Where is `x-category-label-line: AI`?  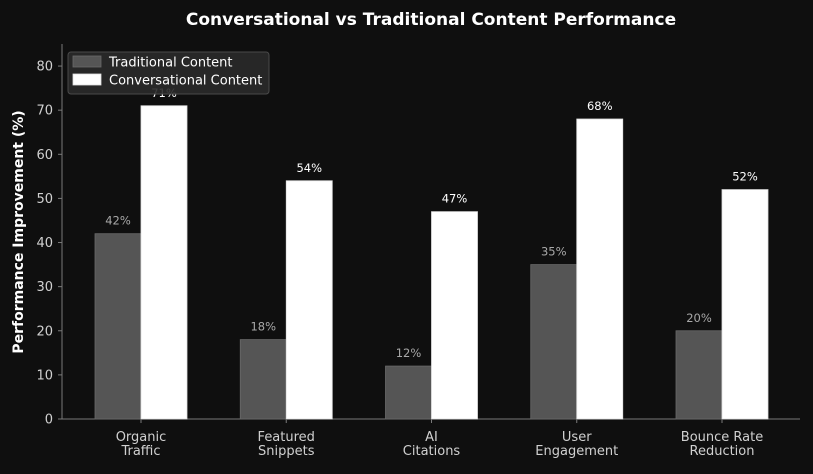 x-category-label-line: AI is located at coordinates (431, 437).